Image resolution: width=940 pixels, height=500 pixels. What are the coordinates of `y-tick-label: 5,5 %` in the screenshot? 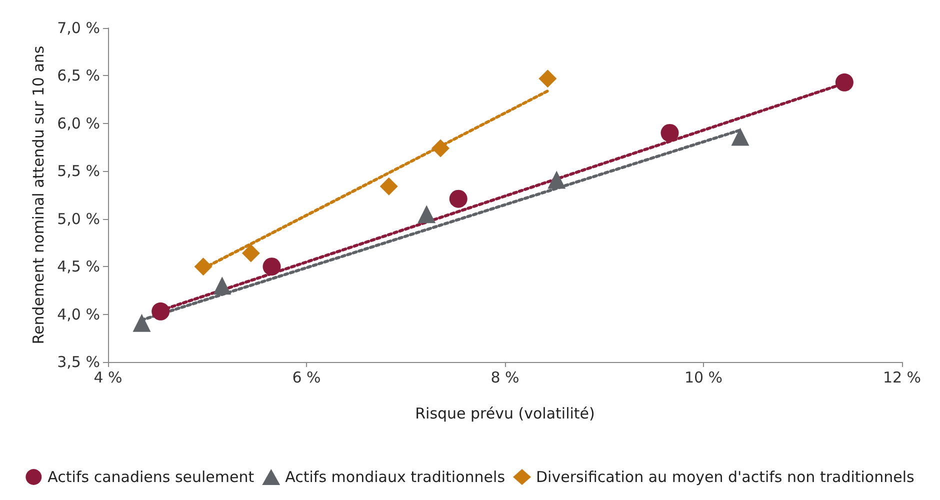 It's located at (78, 171).